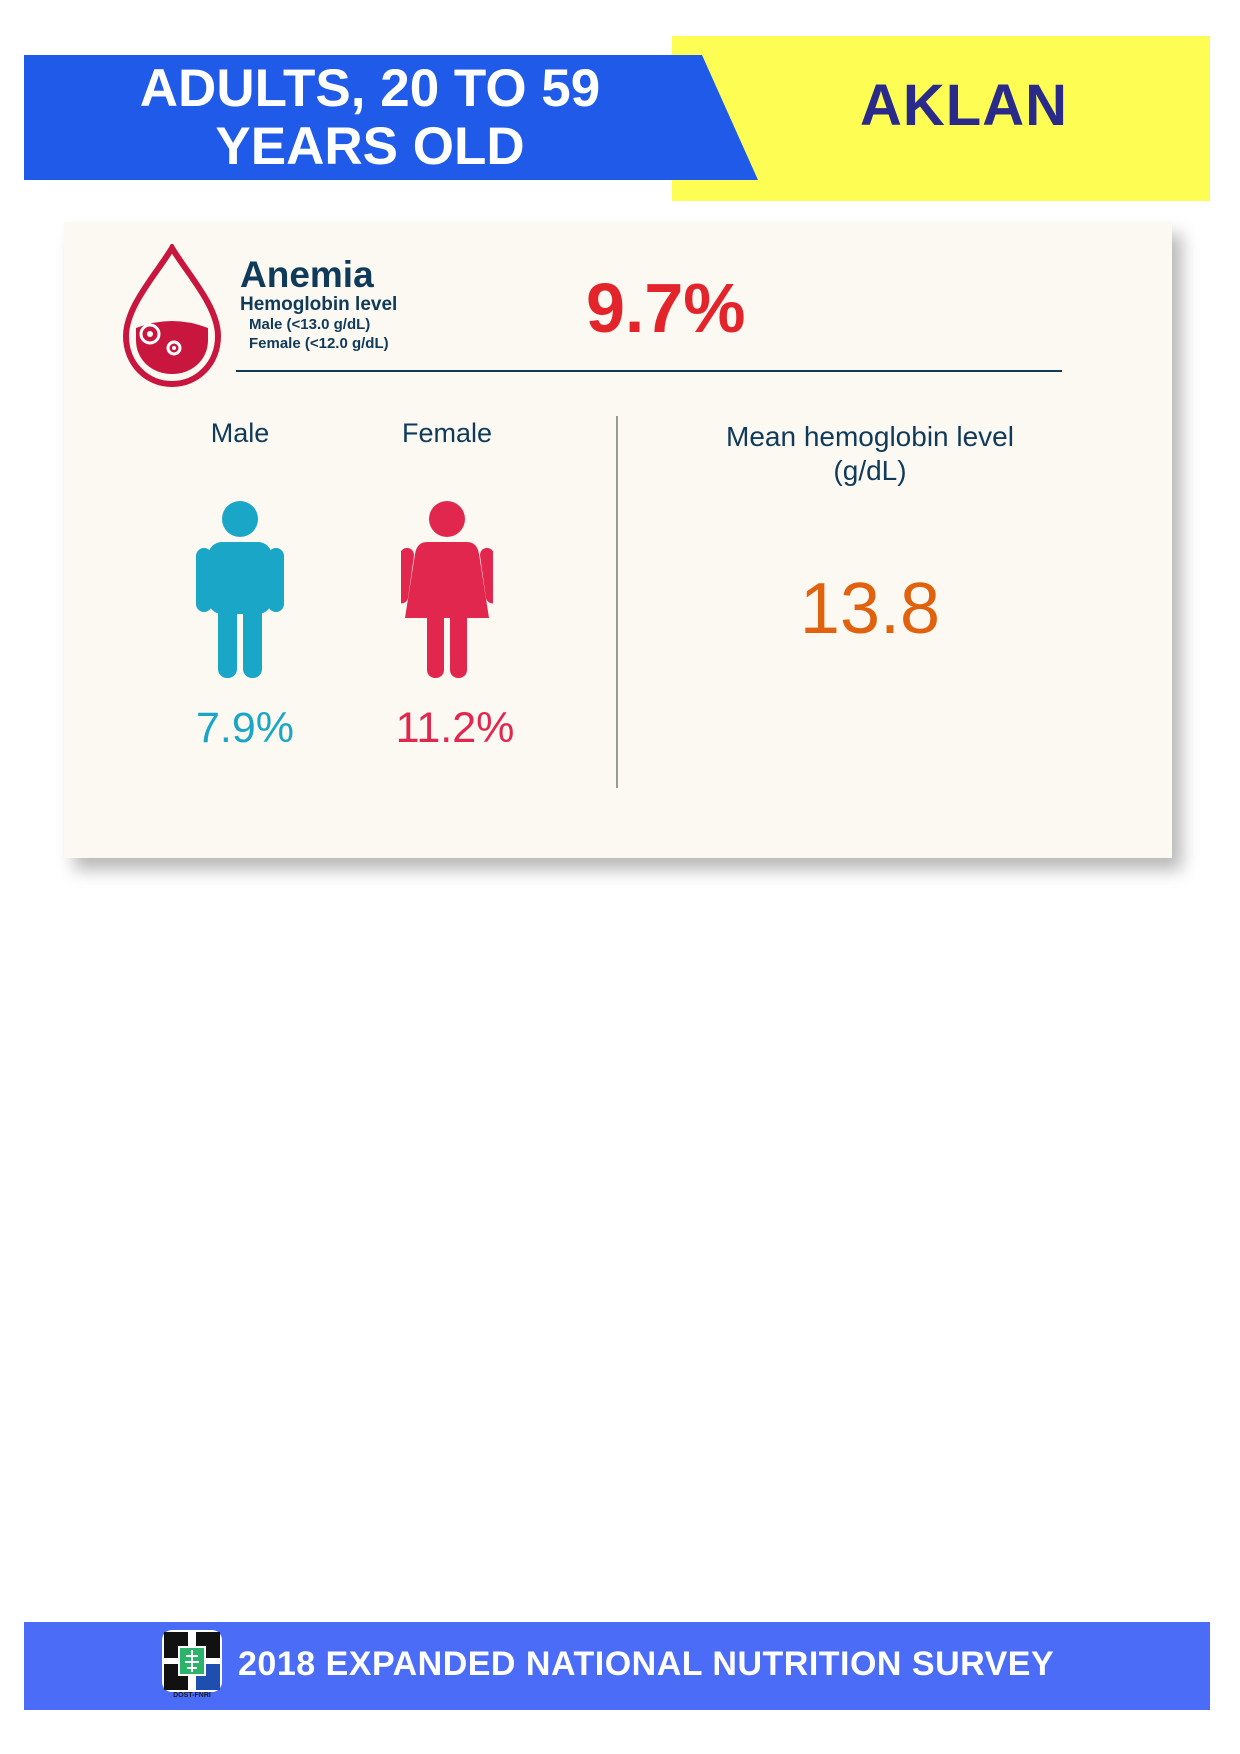 The height and width of the screenshot is (1754, 1240). I want to click on region-name: AKLAN, so click(964, 105).